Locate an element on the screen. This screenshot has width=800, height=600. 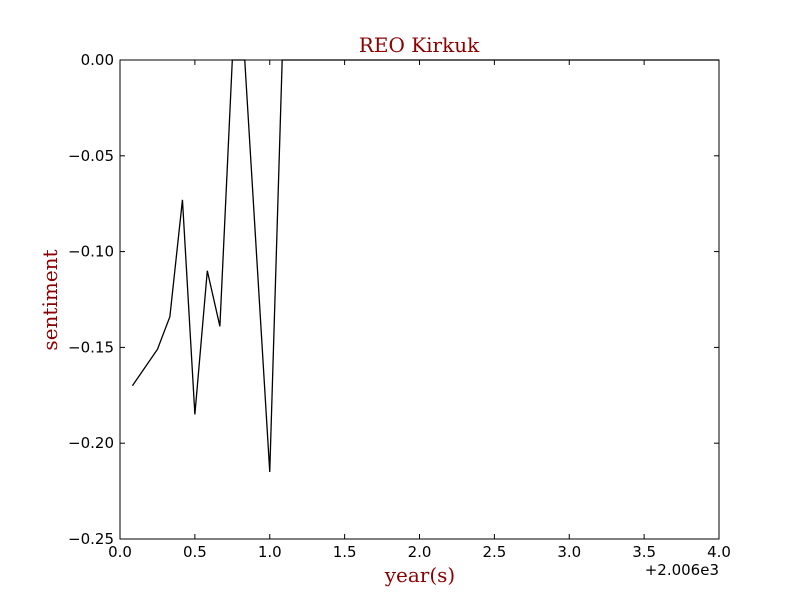
x-tick-label: 0.0 is located at coordinates (120, 552).